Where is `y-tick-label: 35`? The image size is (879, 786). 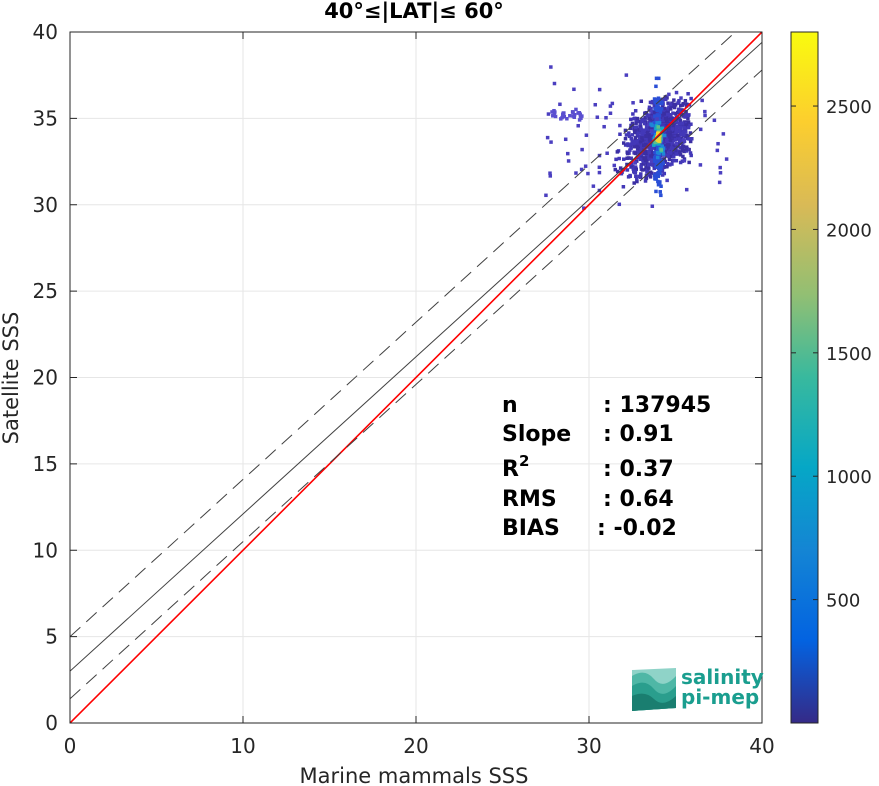 y-tick-label: 35 is located at coordinates (45, 118).